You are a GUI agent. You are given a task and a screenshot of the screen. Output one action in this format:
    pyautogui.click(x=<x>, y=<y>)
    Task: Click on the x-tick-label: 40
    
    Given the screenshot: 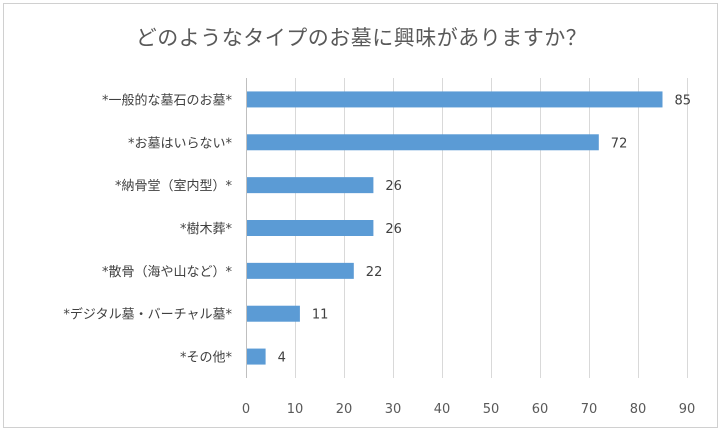 What is the action you would take?
    pyautogui.click(x=442, y=409)
    